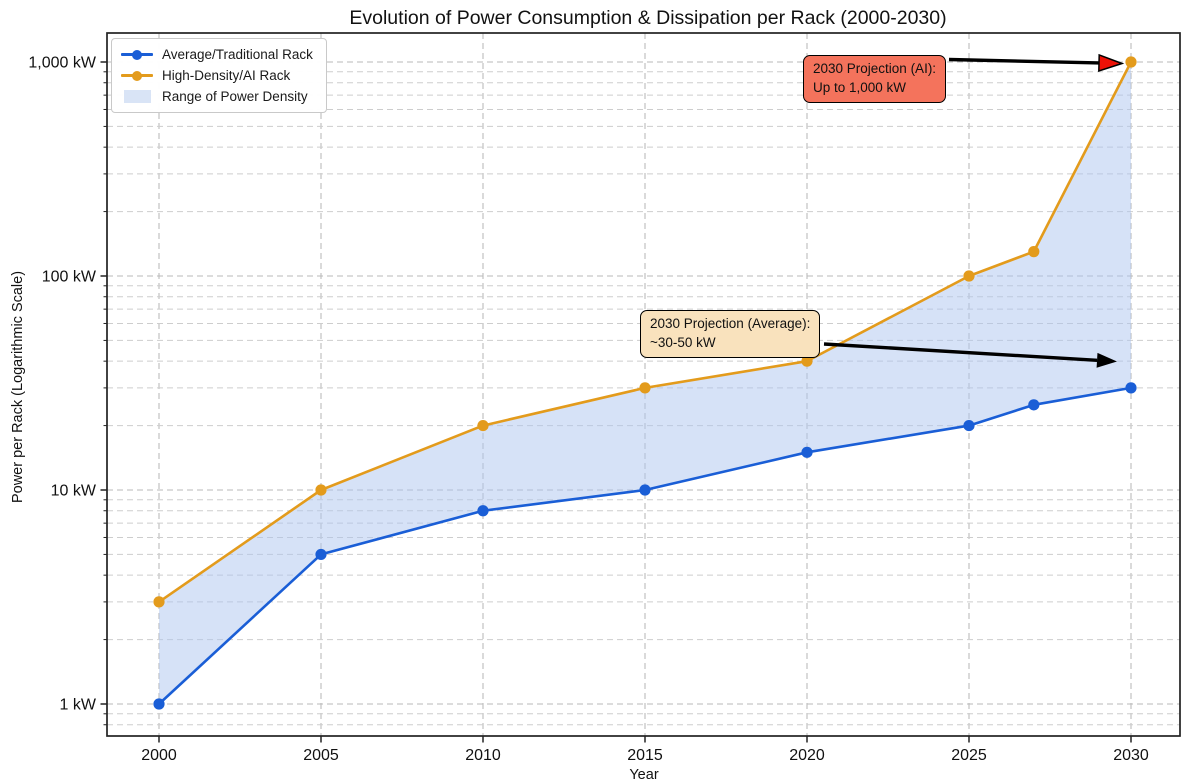 This screenshot has height=784, width=1190. What do you see at coordinates (321, 490) in the screenshot?
I see `high-density-rack-point-2005` at bounding box center [321, 490].